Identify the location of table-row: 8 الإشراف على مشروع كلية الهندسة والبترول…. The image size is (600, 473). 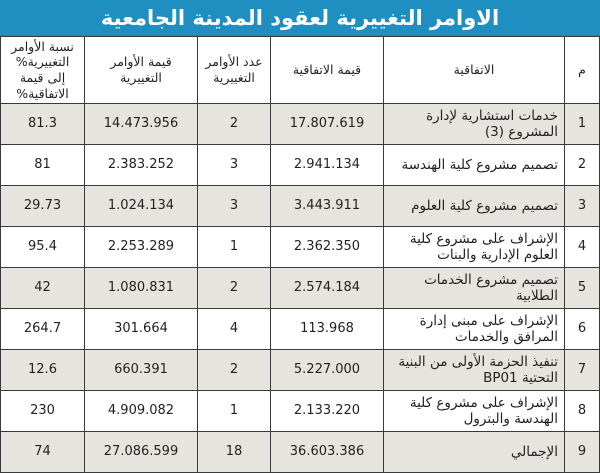
(300, 411).